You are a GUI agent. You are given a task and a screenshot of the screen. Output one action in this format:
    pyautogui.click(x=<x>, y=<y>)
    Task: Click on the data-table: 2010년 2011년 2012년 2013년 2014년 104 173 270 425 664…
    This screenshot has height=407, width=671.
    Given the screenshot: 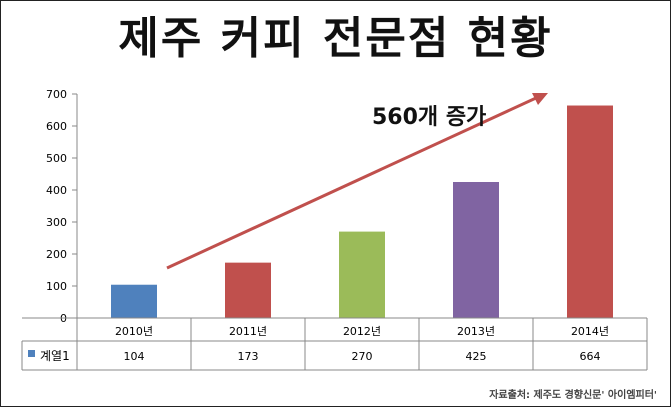 What is the action you would take?
    pyautogui.click(x=334, y=344)
    